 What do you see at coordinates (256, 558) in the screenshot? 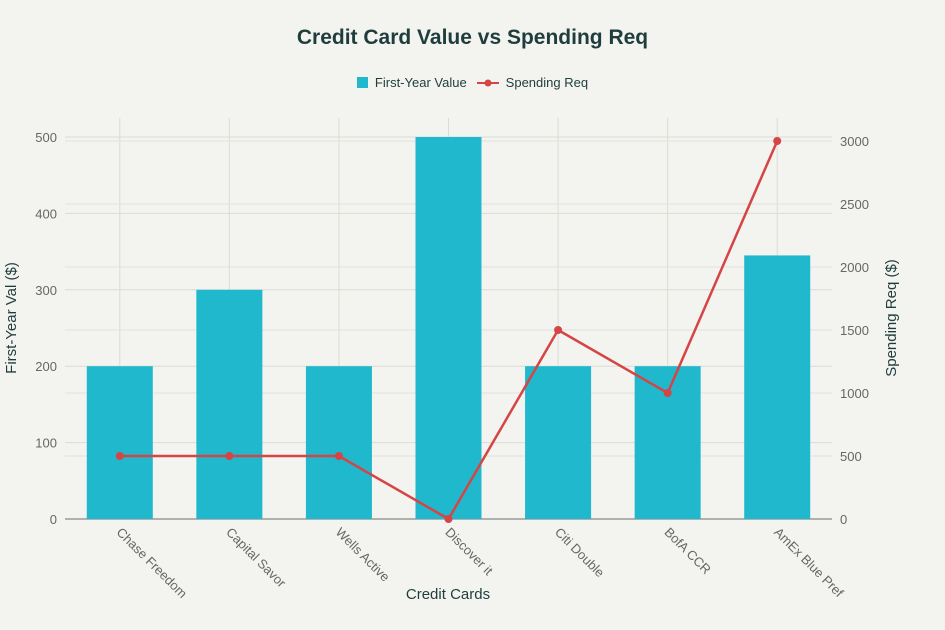
I see `x-tick-label: Capital Savor` at bounding box center [256, 558].